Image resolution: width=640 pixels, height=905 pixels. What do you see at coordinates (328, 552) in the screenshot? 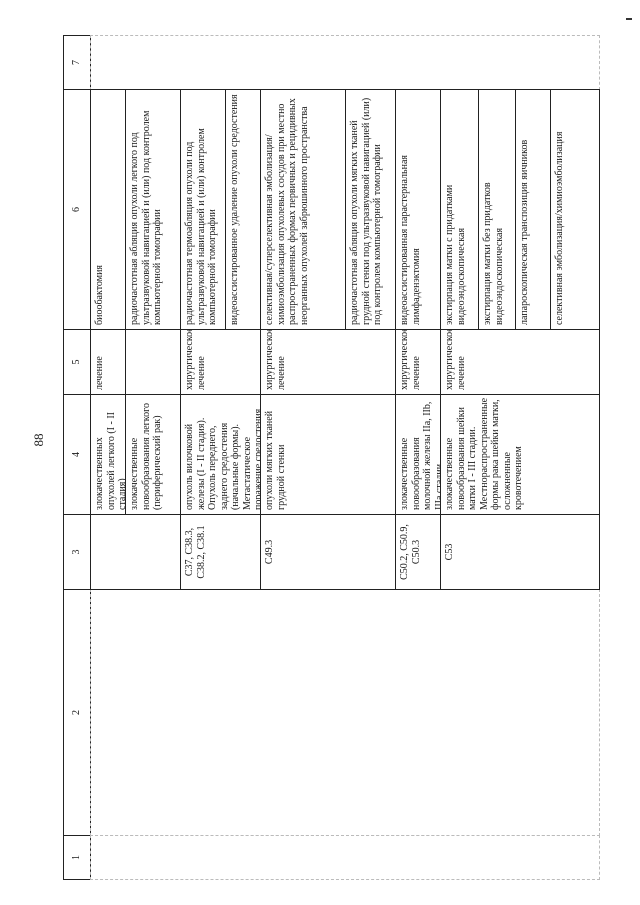
I see `codes-cell: C49.3` at bounding box center [328, 552].